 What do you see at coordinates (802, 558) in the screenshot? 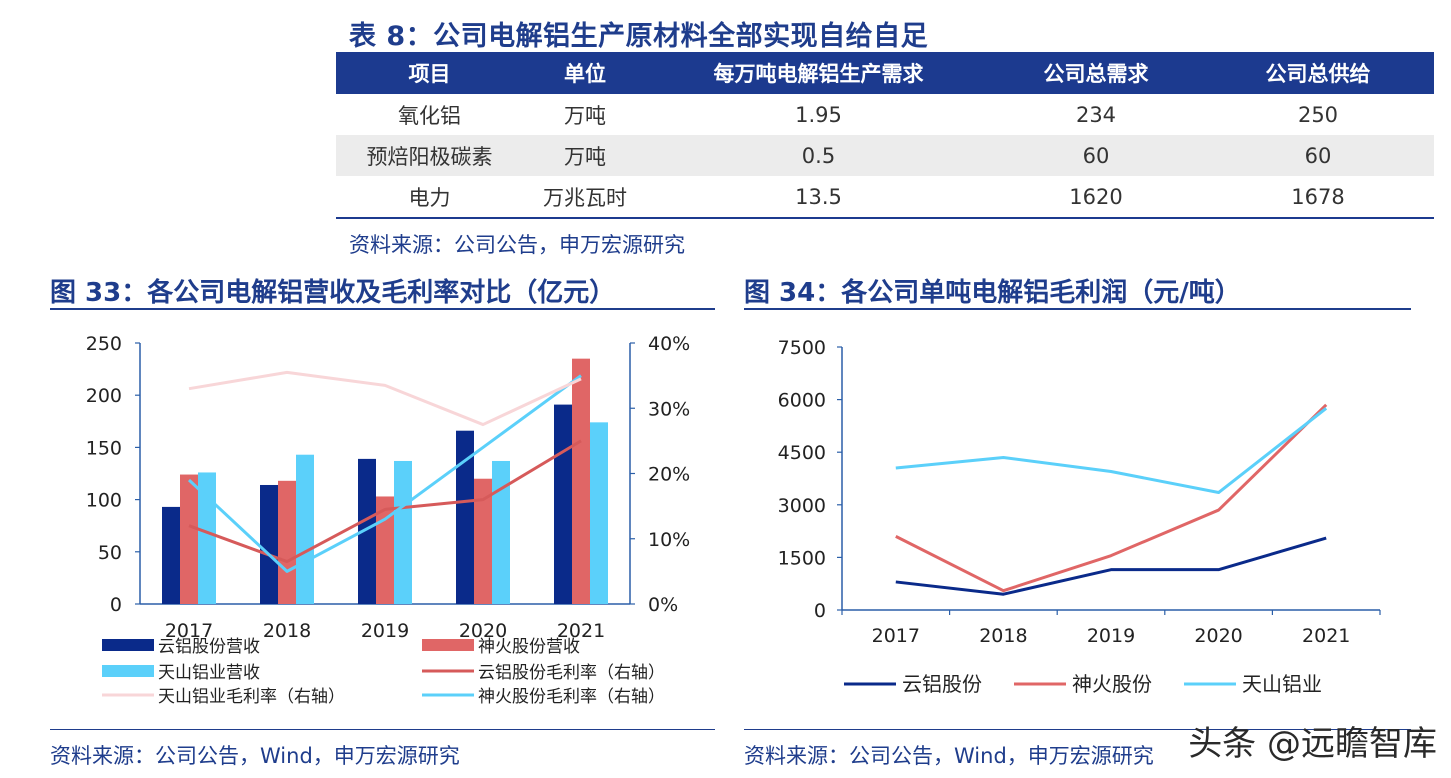
I see `y-tick-label: 1500` at bounding box center [802, 558].